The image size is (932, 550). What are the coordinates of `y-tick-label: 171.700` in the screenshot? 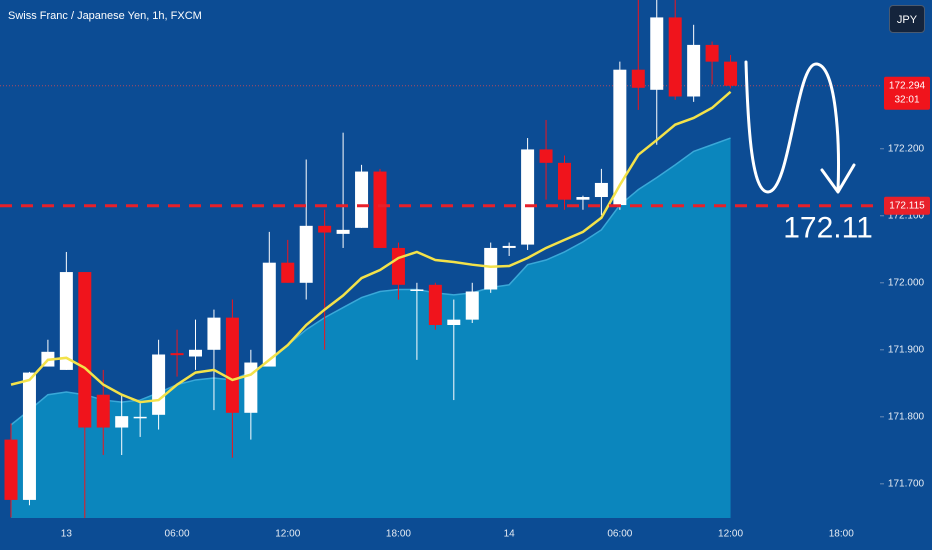 It's located at (906, 483).